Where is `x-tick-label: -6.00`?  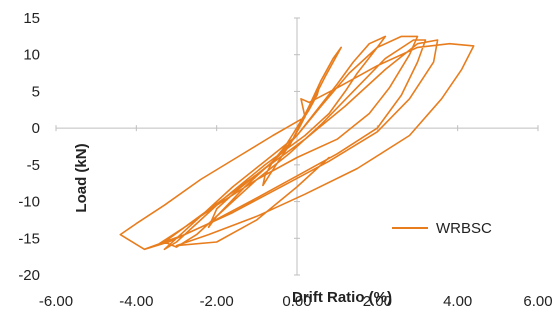 x-tick-label: -6.00 is located at coordinates (56, 301).